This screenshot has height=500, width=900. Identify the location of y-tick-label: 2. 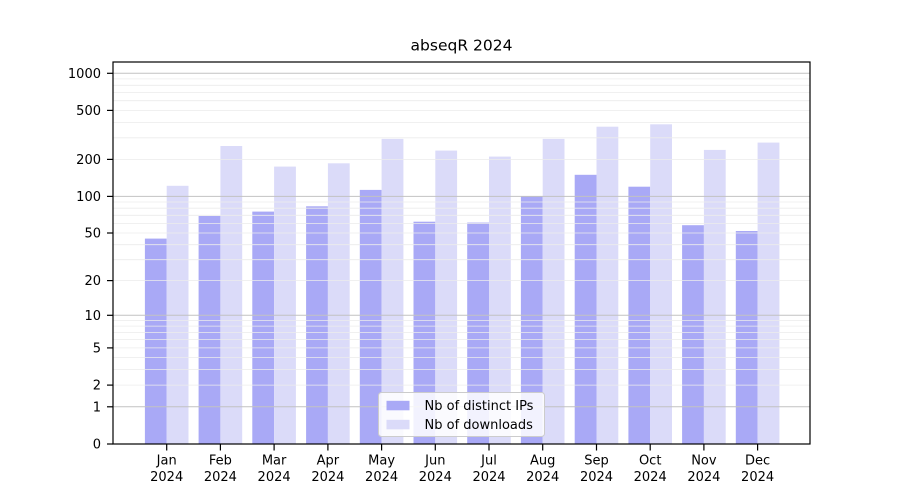
(97, 386).